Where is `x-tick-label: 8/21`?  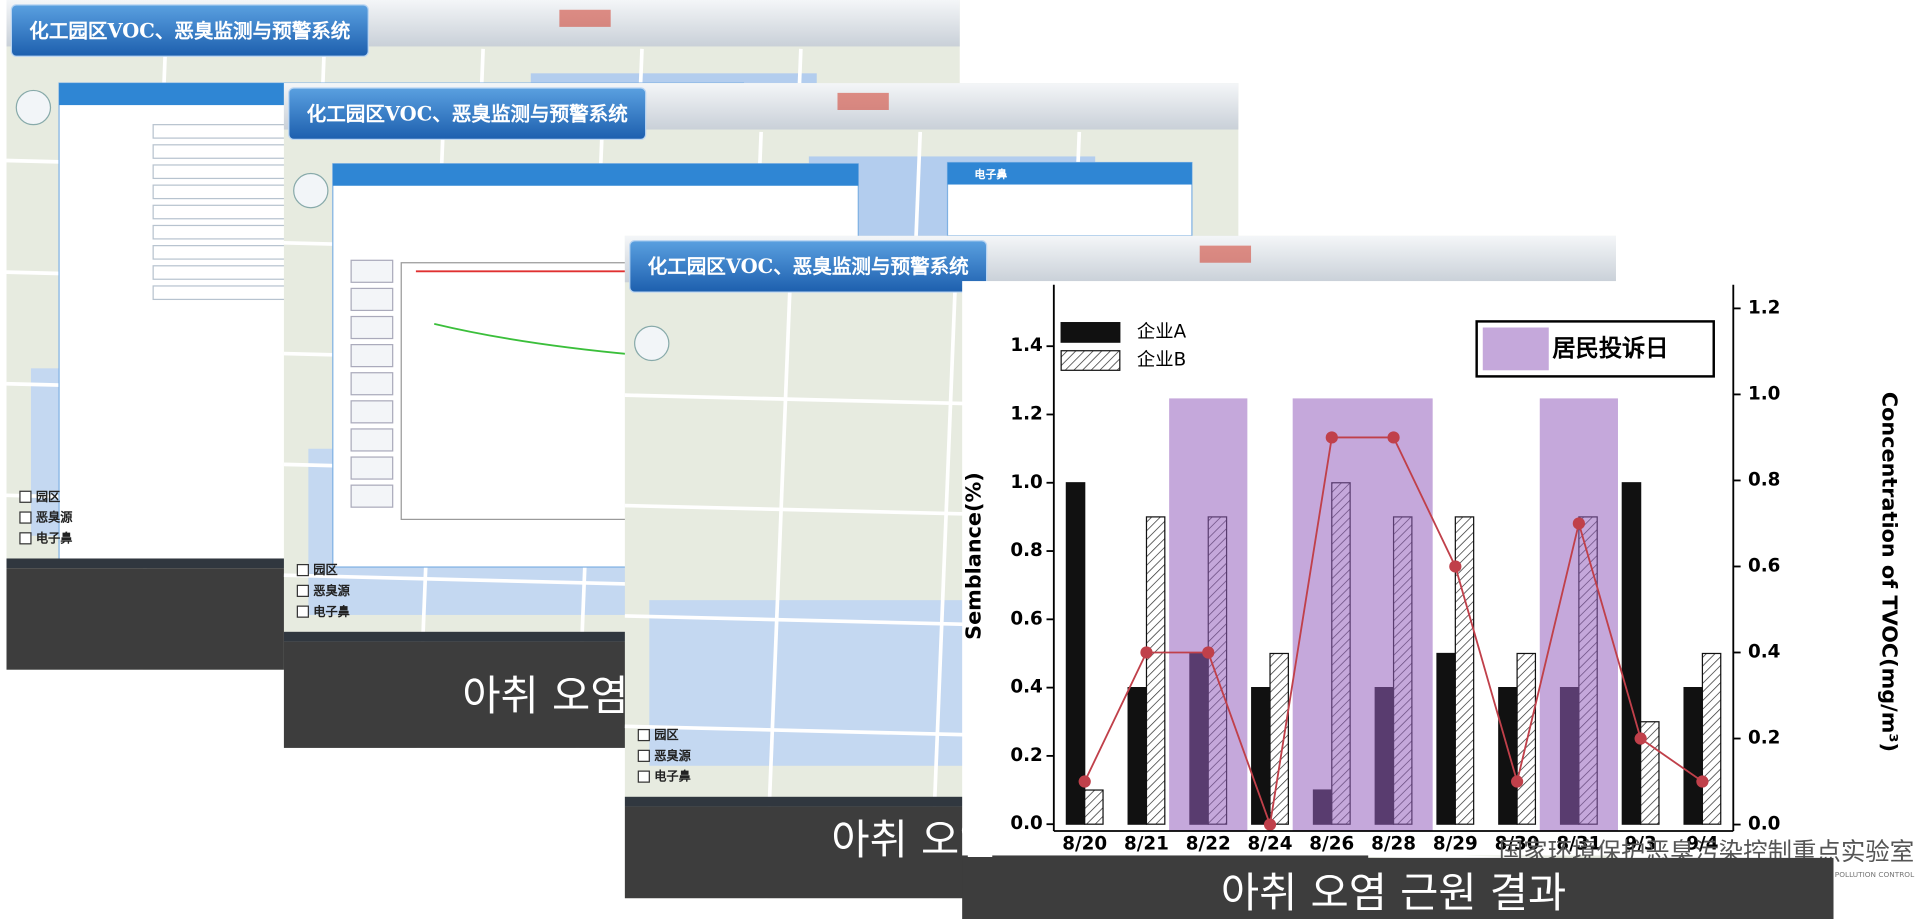
x-tick-label: 8/21 is located at coordinates (1146, 843).